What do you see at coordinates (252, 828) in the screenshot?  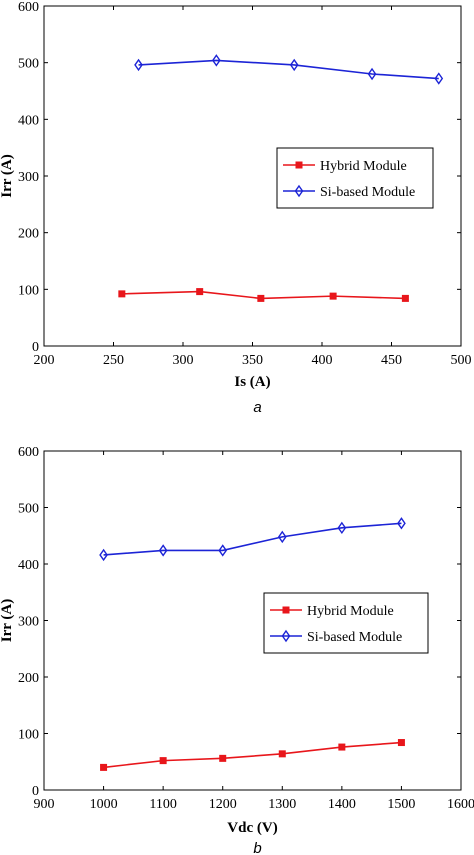 I see `x-axis-label: Vdc (V)` at bounding box center [252, 828].